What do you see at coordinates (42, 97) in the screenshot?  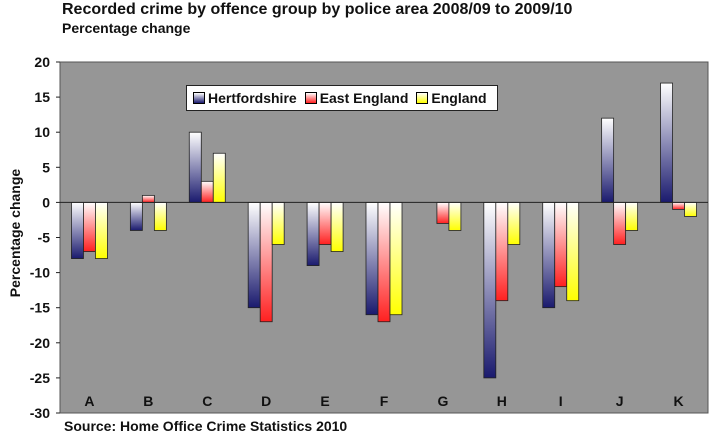 I see `y-tick-label: 15` at bounding box center [42, 97].